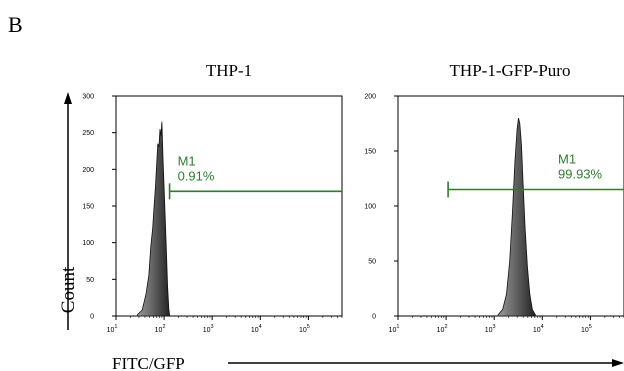  What do you see at coordinates (148, 362) in the screenshot?
I see `fitc-axis-label: FITC/GFP` at bounding box center [148, 362].